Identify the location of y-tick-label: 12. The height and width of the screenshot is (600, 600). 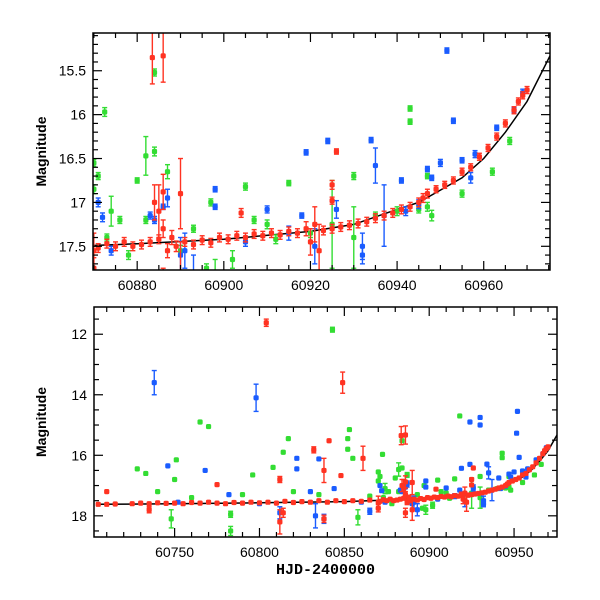
(79, 334).